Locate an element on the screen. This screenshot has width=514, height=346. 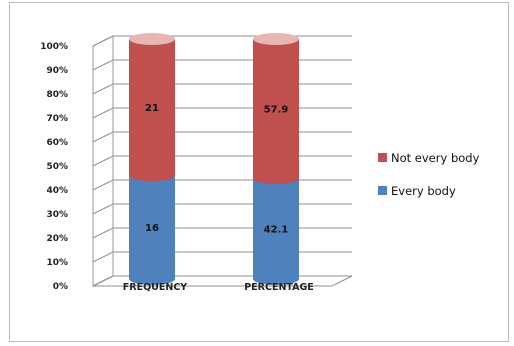
y-tick-label: 60% is located at coordinates (57, 143).